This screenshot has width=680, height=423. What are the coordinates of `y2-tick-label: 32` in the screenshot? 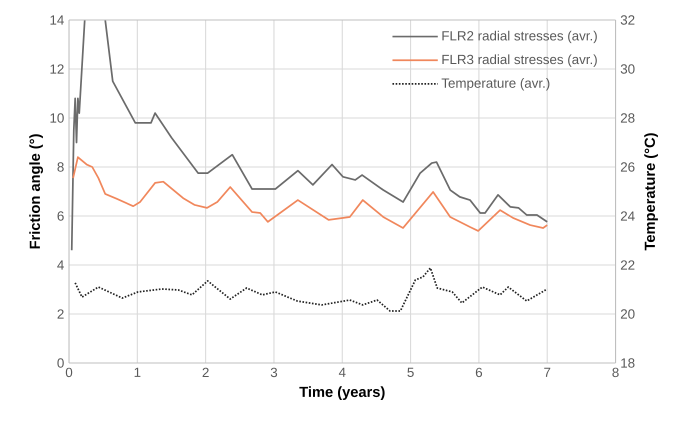 It's located at (627, 20).